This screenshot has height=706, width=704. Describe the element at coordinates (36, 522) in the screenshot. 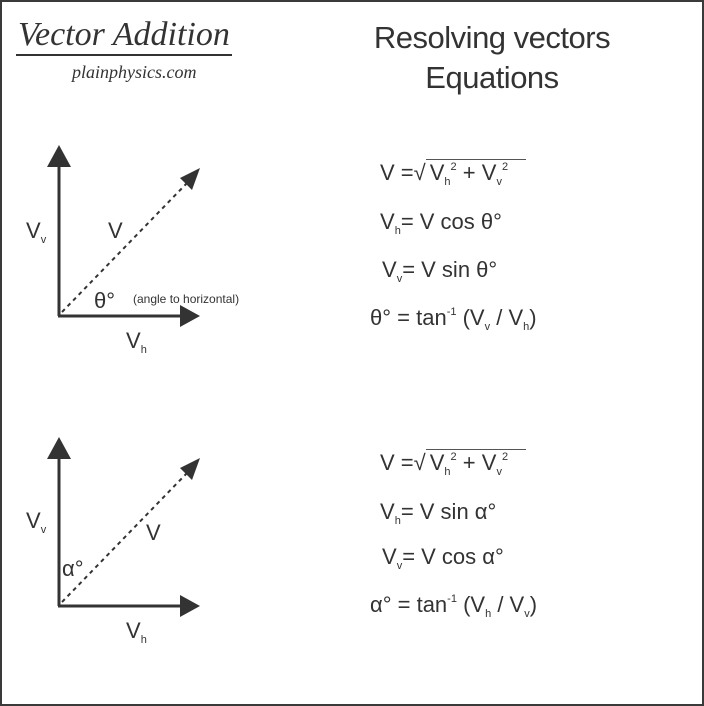

I see `label-vv-2: Vv` at that location.